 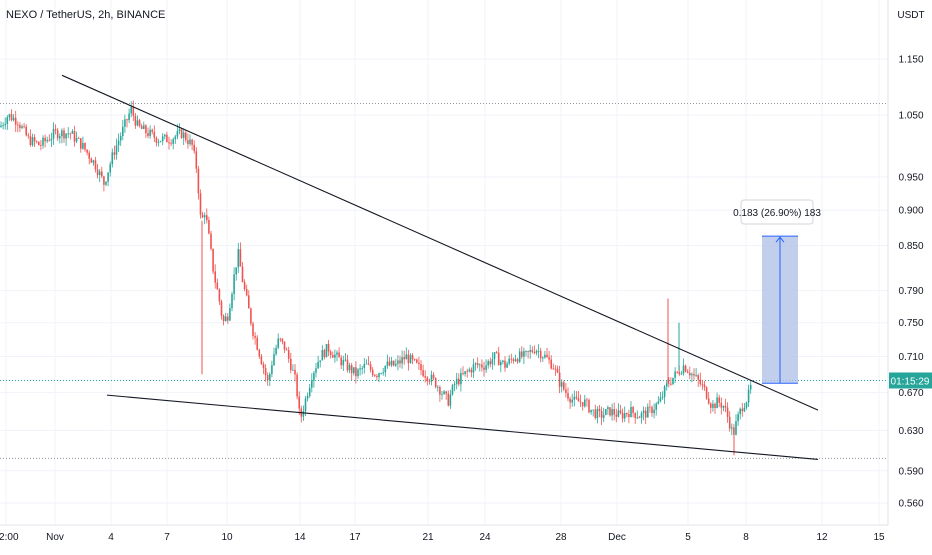 What do you see at coordinates (910, 116) in the screenshot?
I see `price-tick-label: 1.050` at bounding box center [910, 116].